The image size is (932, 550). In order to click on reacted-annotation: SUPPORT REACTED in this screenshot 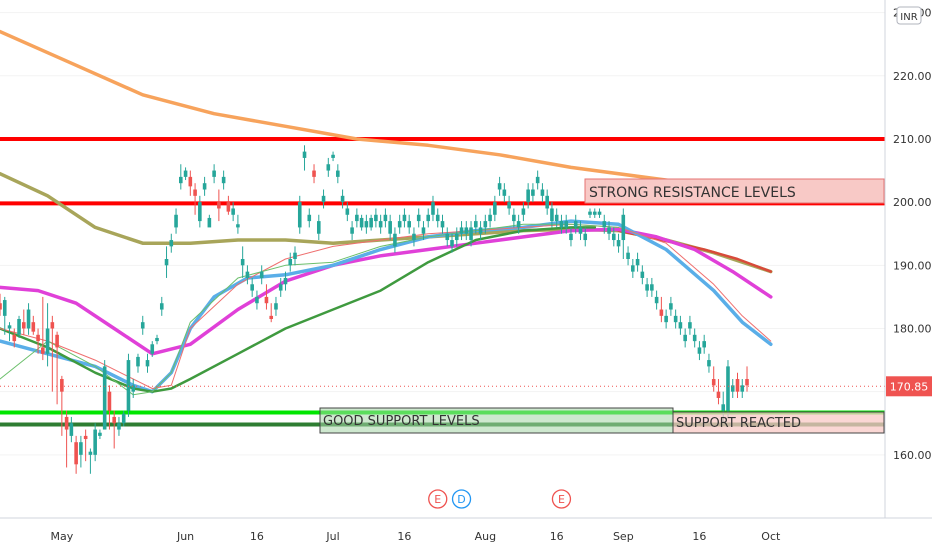, I will do `click(778, 422)`.